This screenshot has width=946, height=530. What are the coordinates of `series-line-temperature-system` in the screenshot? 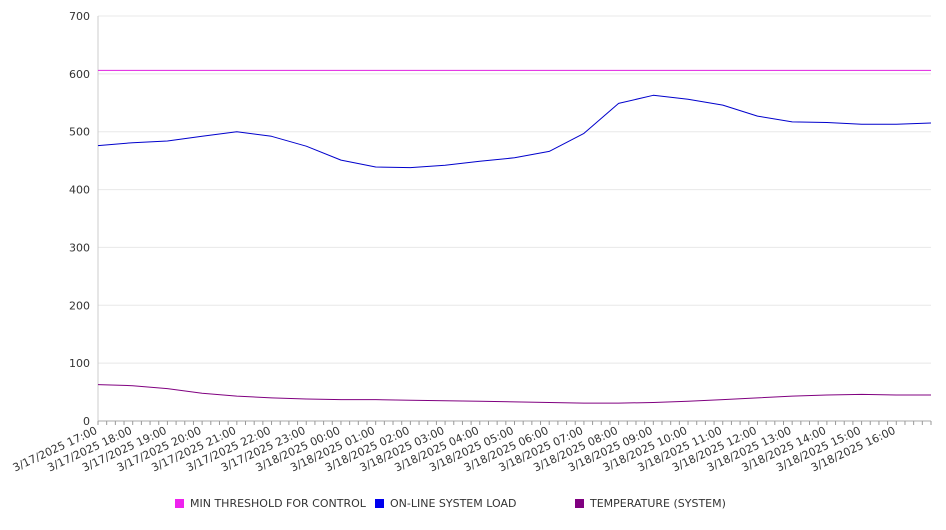 It's located at (514, 394).